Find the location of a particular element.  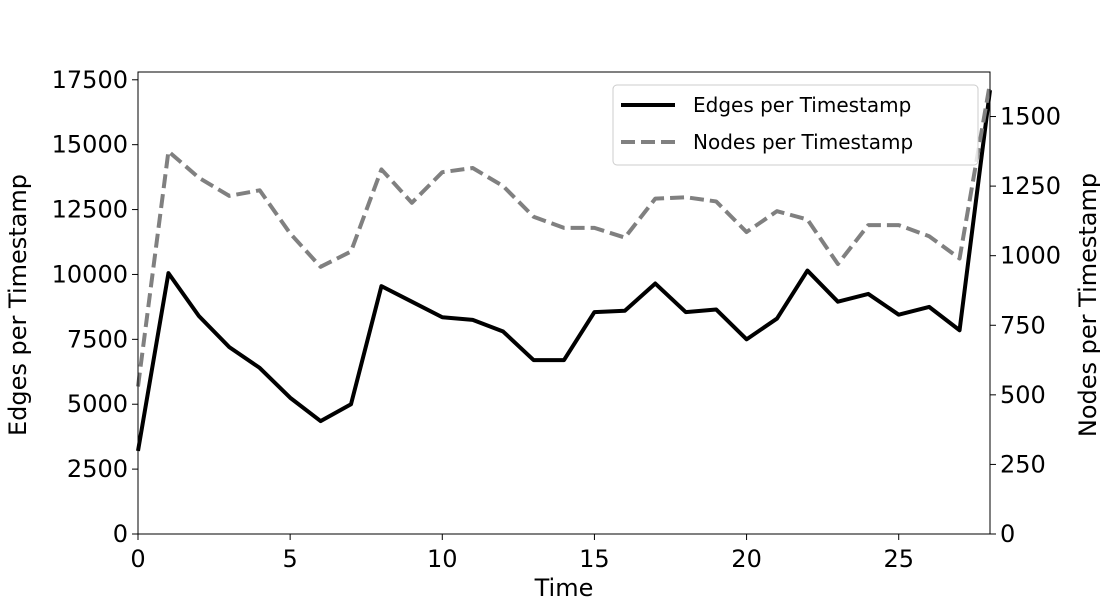

y-left-tick-label: 17500 is located at coordinates (90, 80).